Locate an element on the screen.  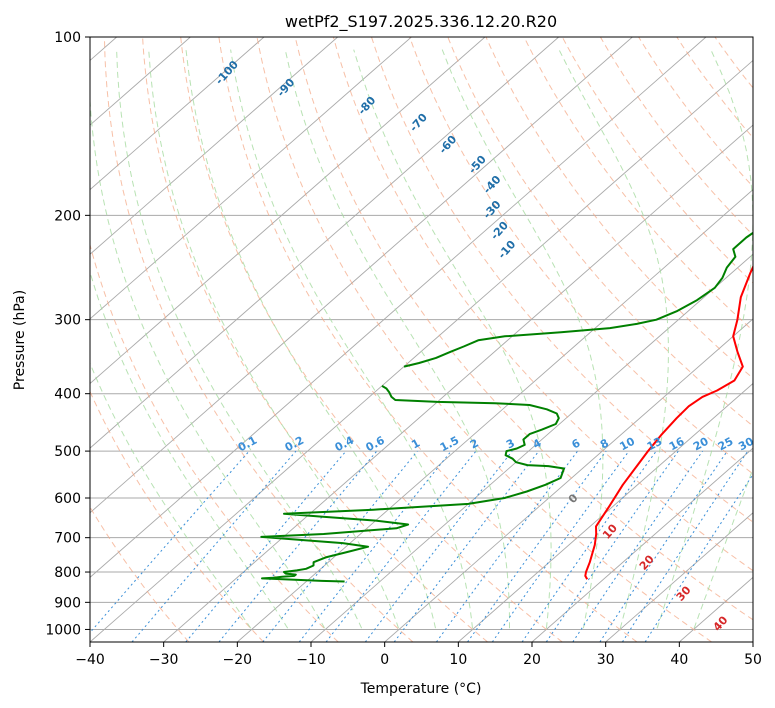
temperature-profile-line is located at coordinates (668, 422).